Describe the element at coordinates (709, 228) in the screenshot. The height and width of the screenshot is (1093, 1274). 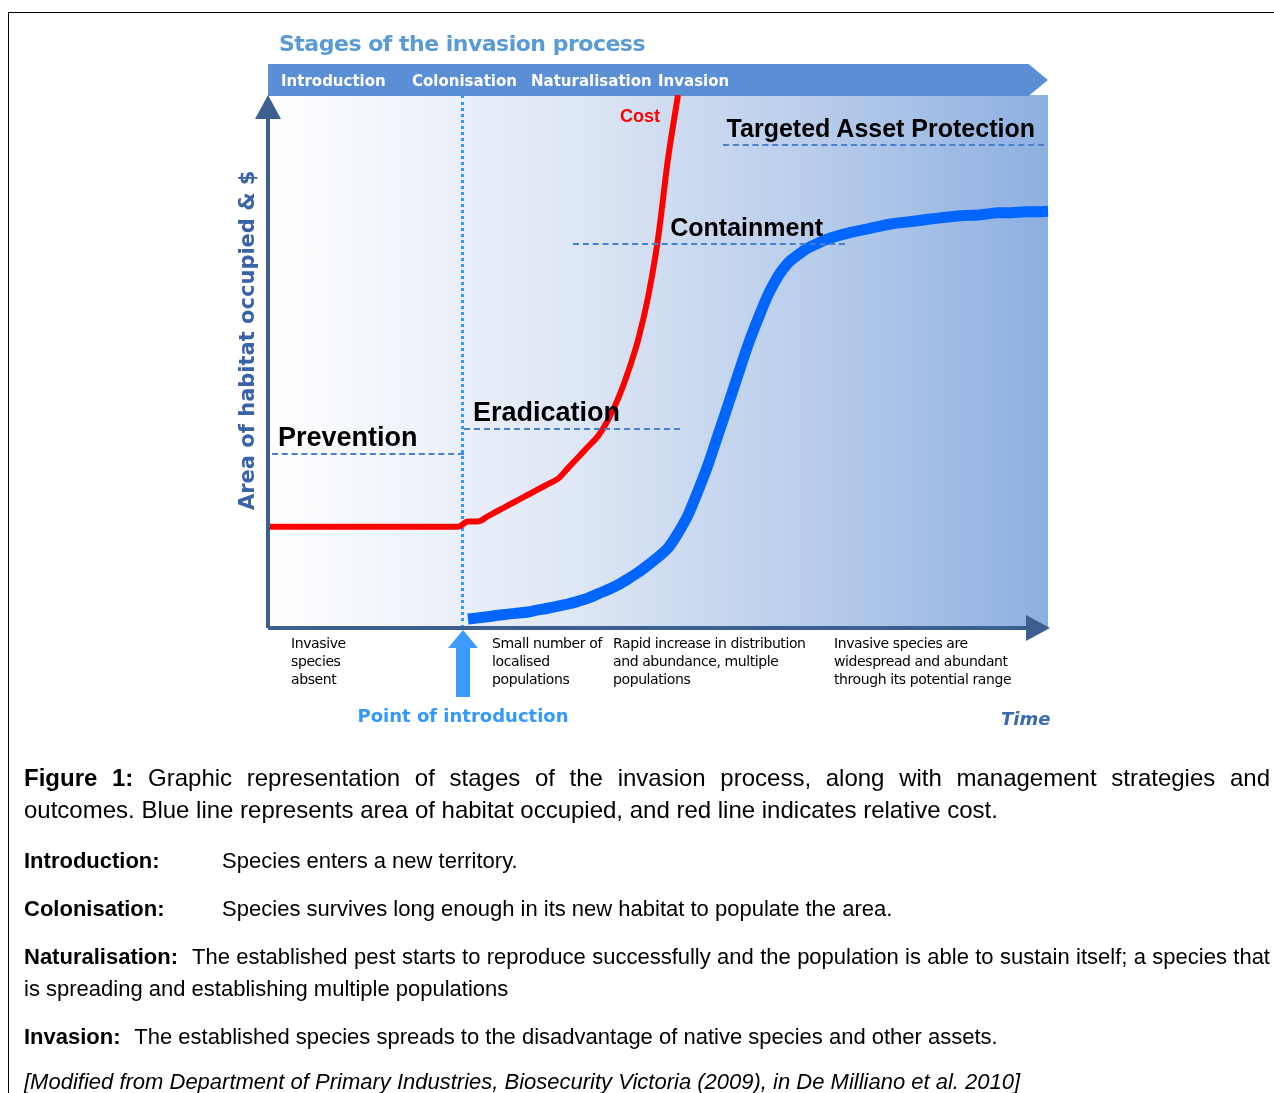
I see `annotation: Containment` at that location.